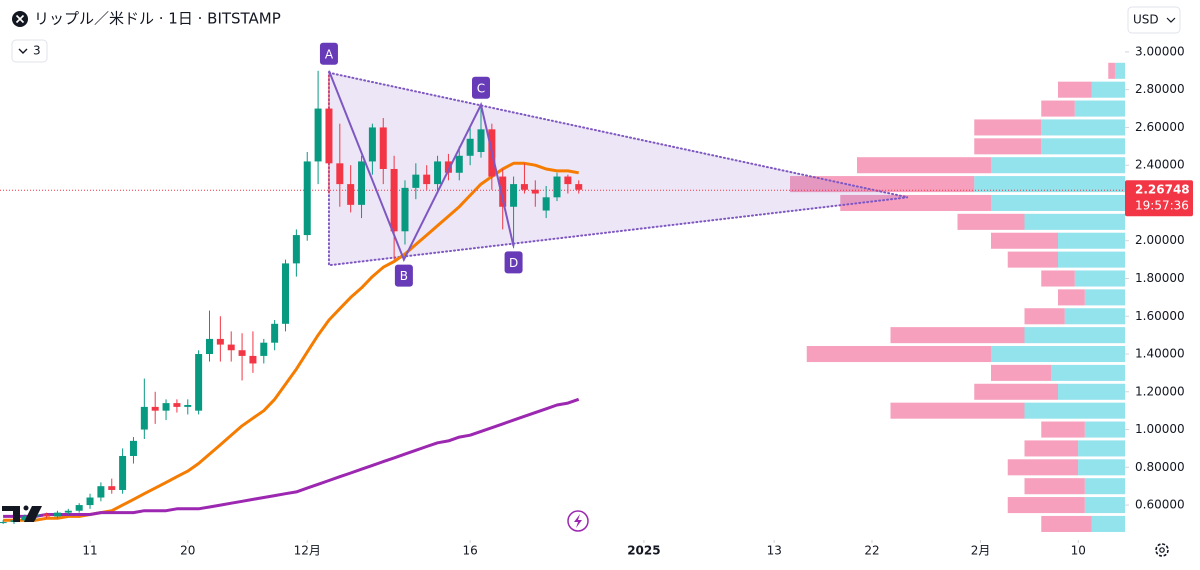  Describe the element at coordinates (1160, 429) in the screenshot. I see `y-tick-label: 1.00000` at that location.